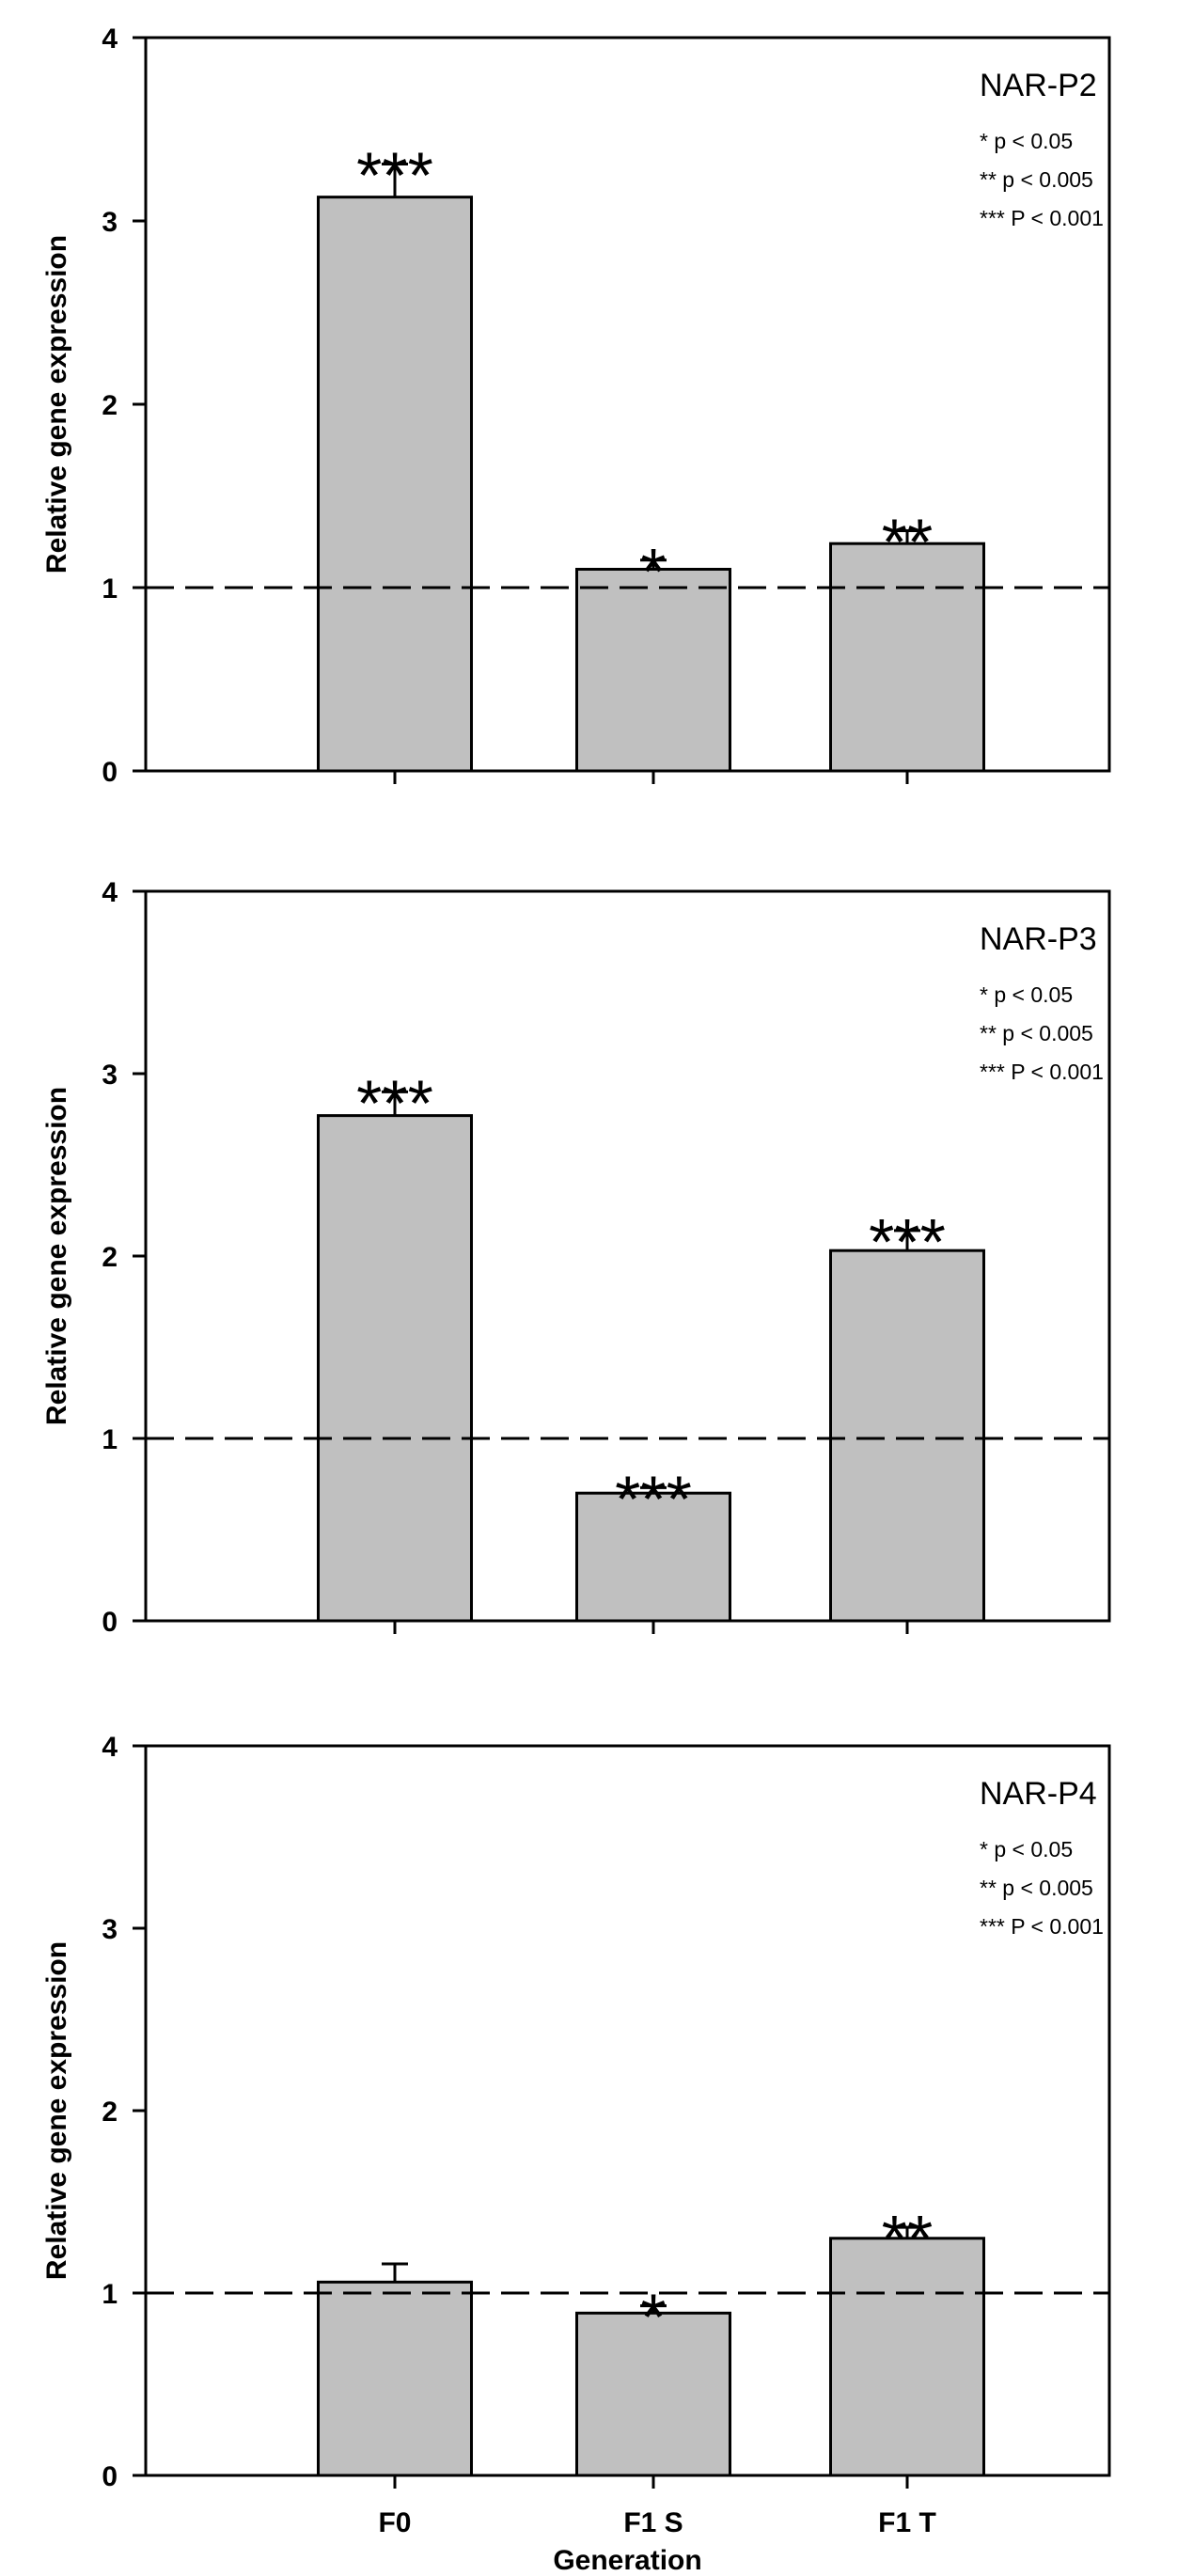  What do you see at coordinates (907, 2523) in the screenshot?
I see `x-tick-label: F1 T` at bounding box center [907, 2523].